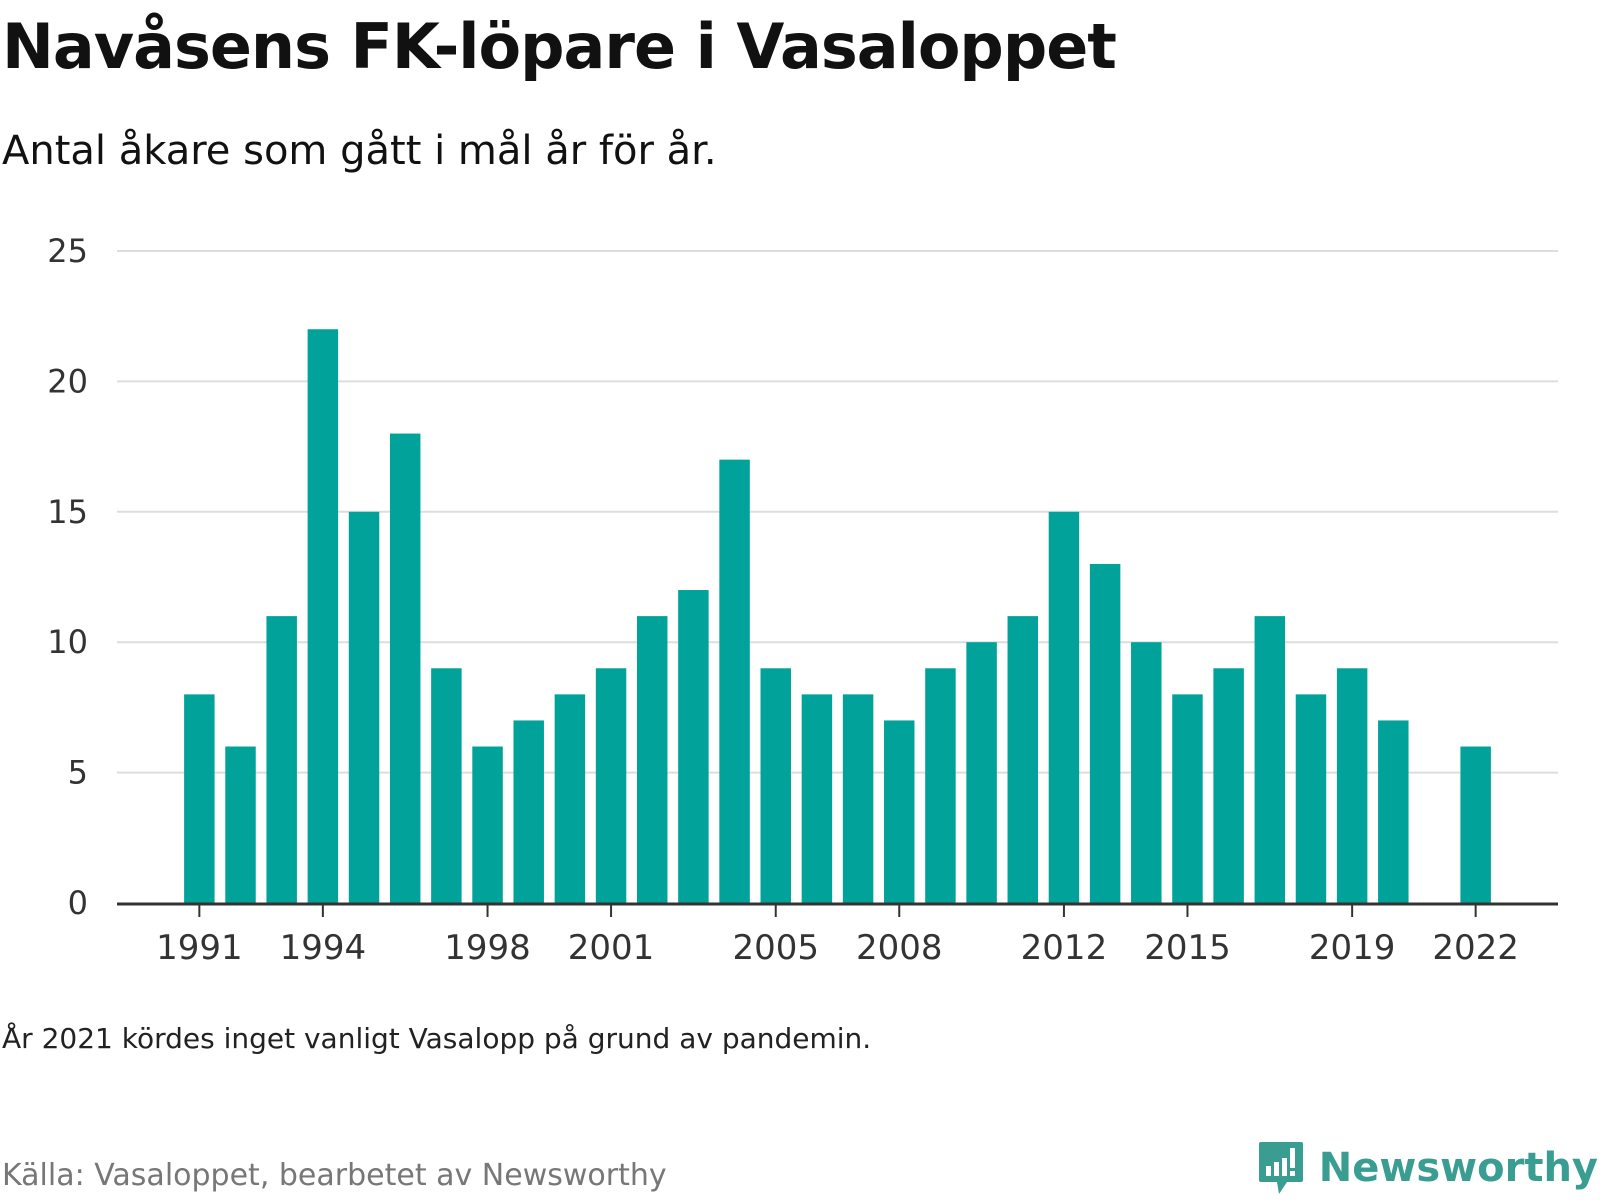 This screenshot has width=1600, height=1200. What do you see at coordinates (446, 785) in the screenshot?
I see `bar-1997` at bounding box center [446, 785].